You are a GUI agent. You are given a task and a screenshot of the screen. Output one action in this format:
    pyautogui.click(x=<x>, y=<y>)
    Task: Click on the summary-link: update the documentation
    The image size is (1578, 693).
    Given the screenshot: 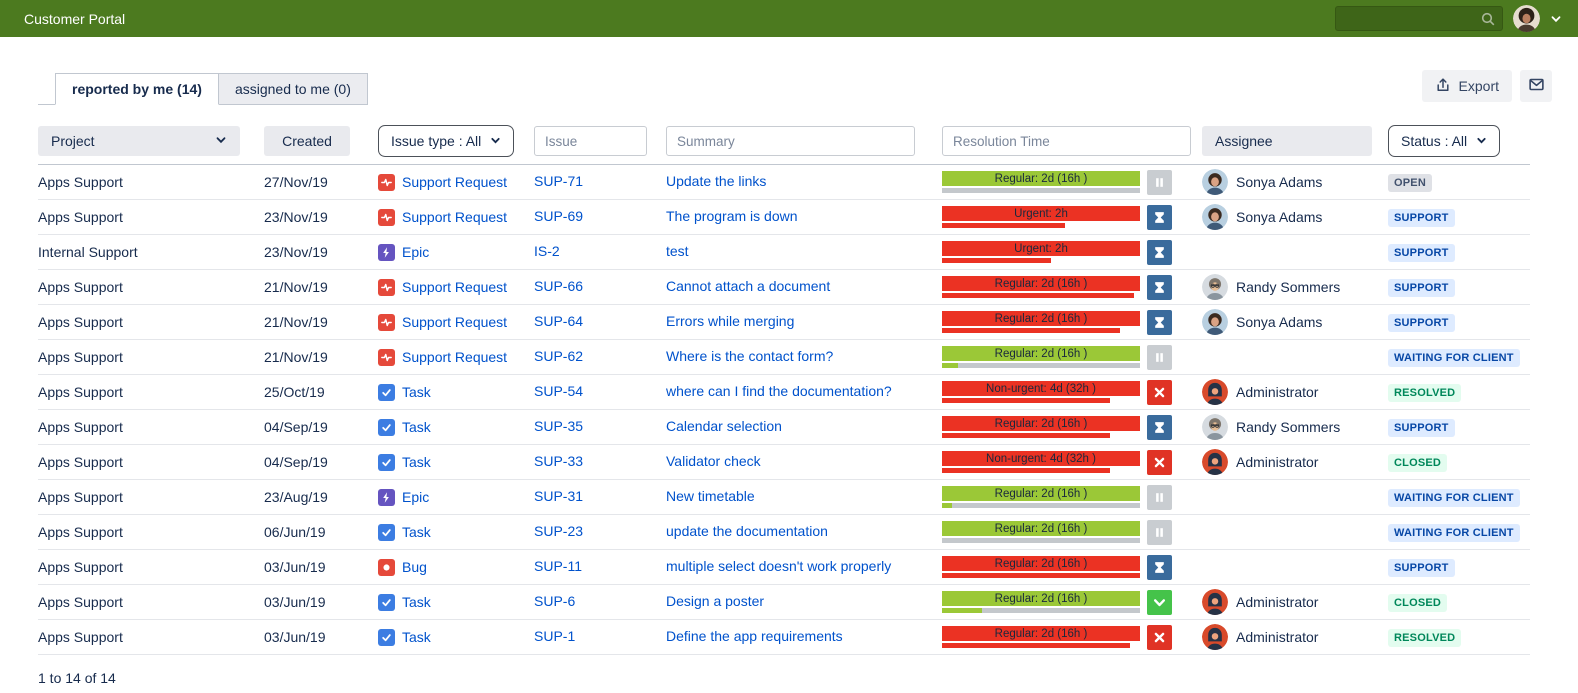 What is the action you would take?
    pyautogui.click(x=747, y=531)
    